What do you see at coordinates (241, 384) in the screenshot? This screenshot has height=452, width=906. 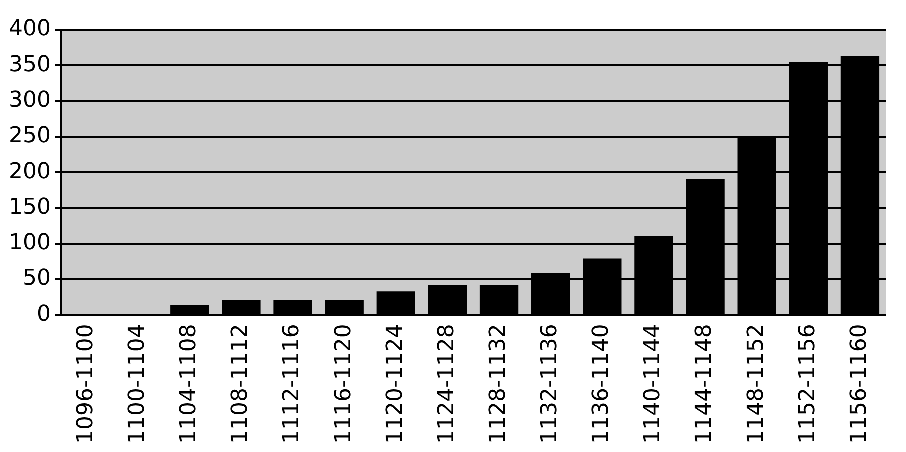 I see `x-tick-label: 1108-1112` at bounding box center [241, 384].